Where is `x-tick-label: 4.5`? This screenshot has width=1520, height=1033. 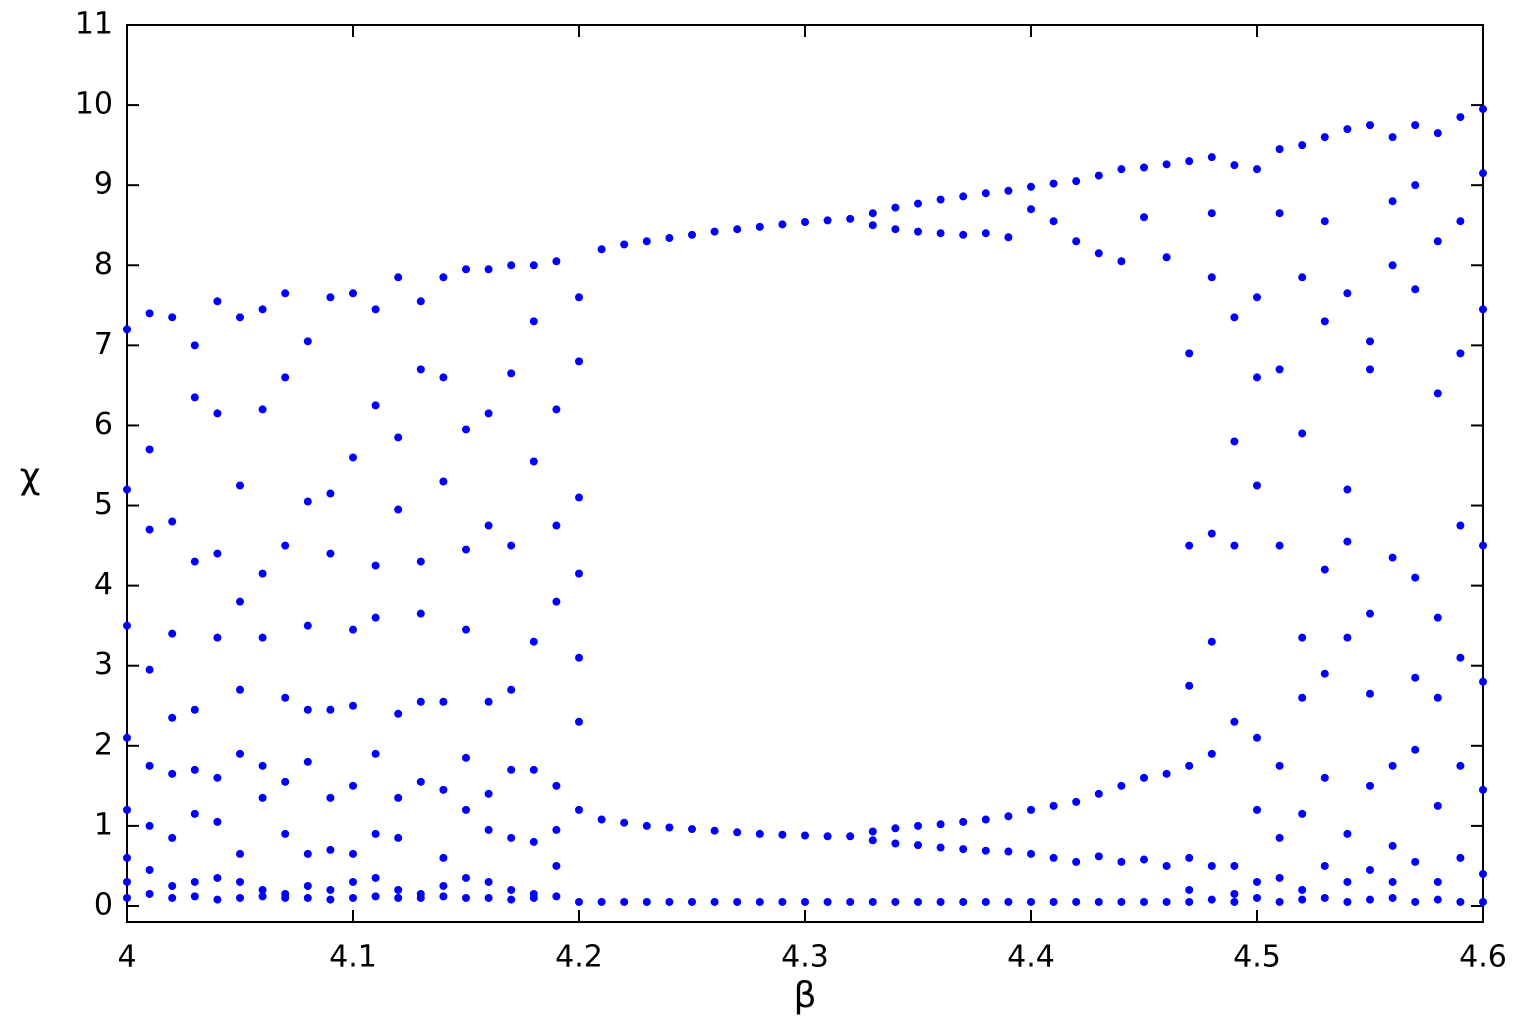
x-tick-label: 4.5 is located at coordinates (1257, 957).